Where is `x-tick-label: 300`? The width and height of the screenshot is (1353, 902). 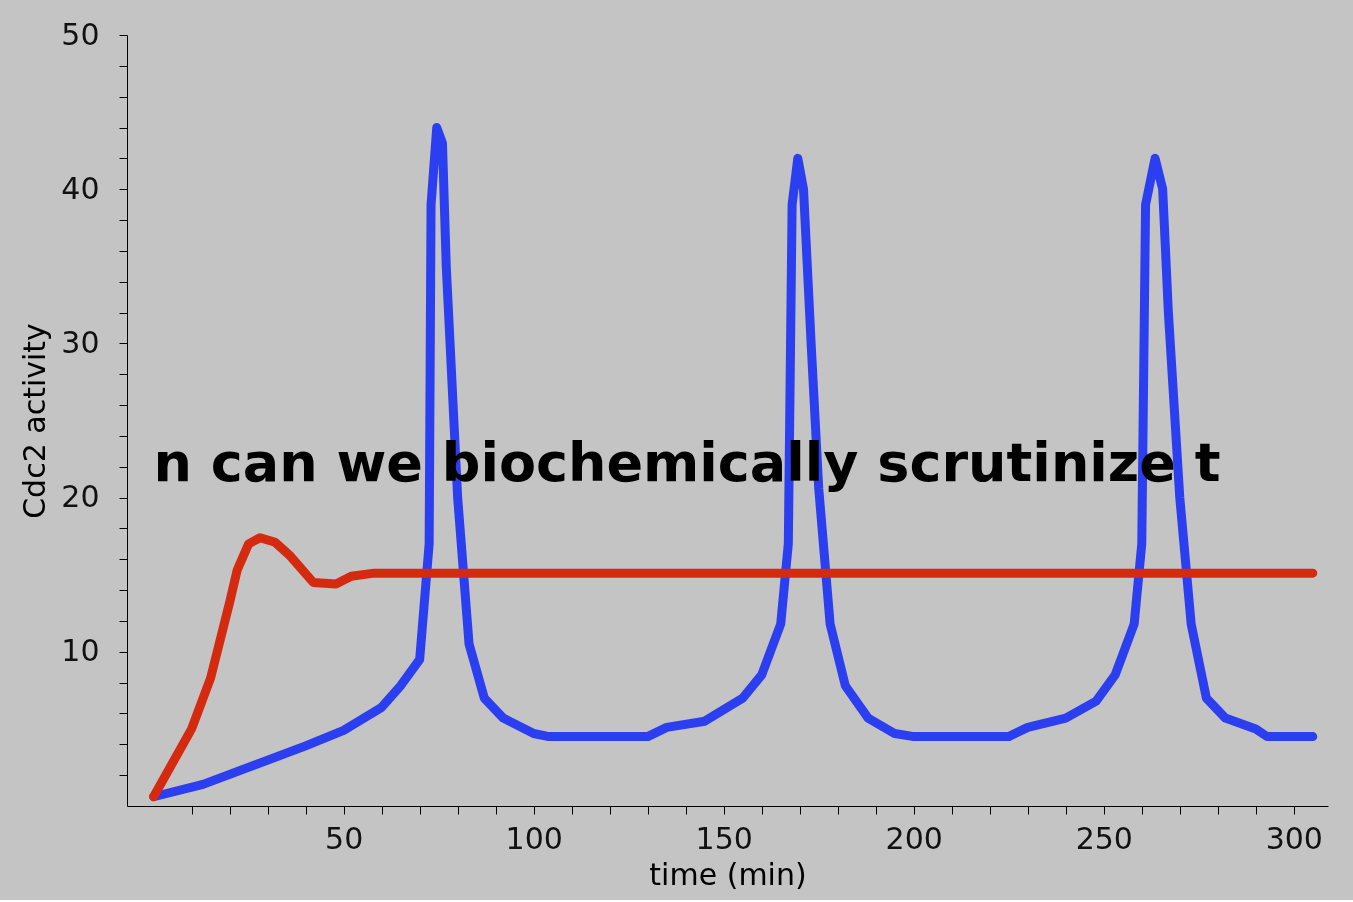 x-tick-label: 300 is located at coordinates (1294, 838).